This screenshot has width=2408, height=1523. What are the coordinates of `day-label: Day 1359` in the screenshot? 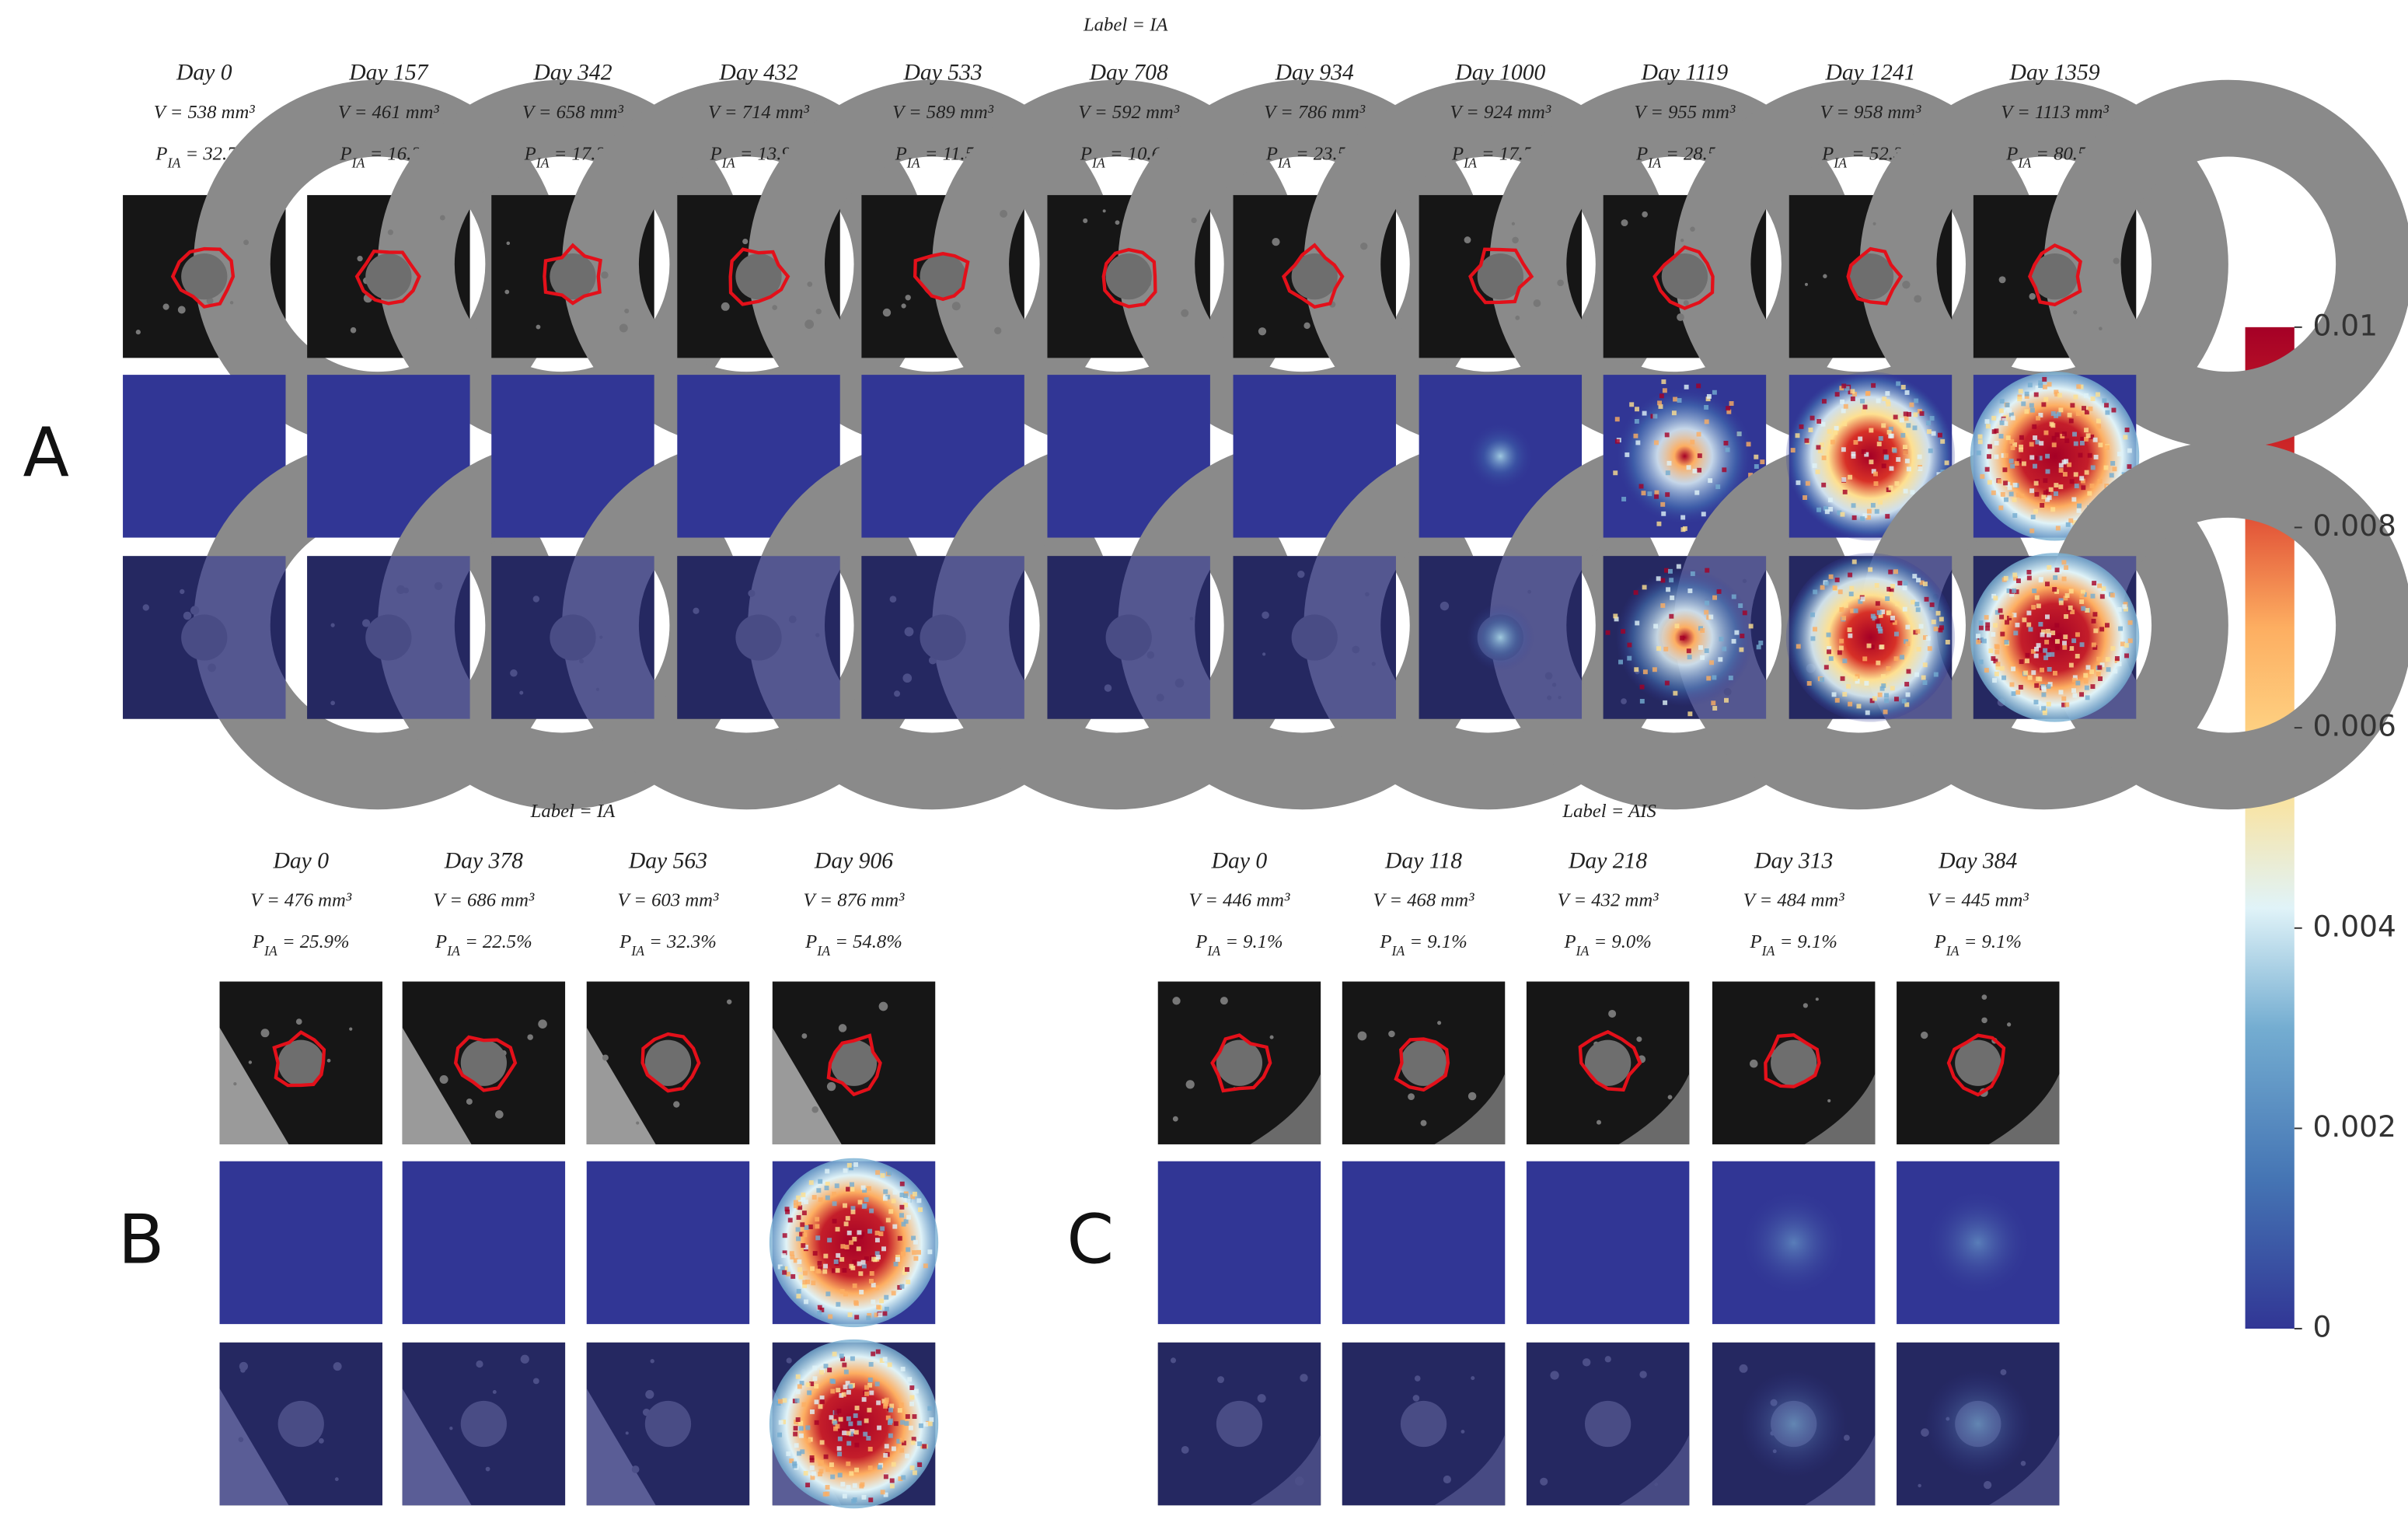 It's located at (2054, 73).